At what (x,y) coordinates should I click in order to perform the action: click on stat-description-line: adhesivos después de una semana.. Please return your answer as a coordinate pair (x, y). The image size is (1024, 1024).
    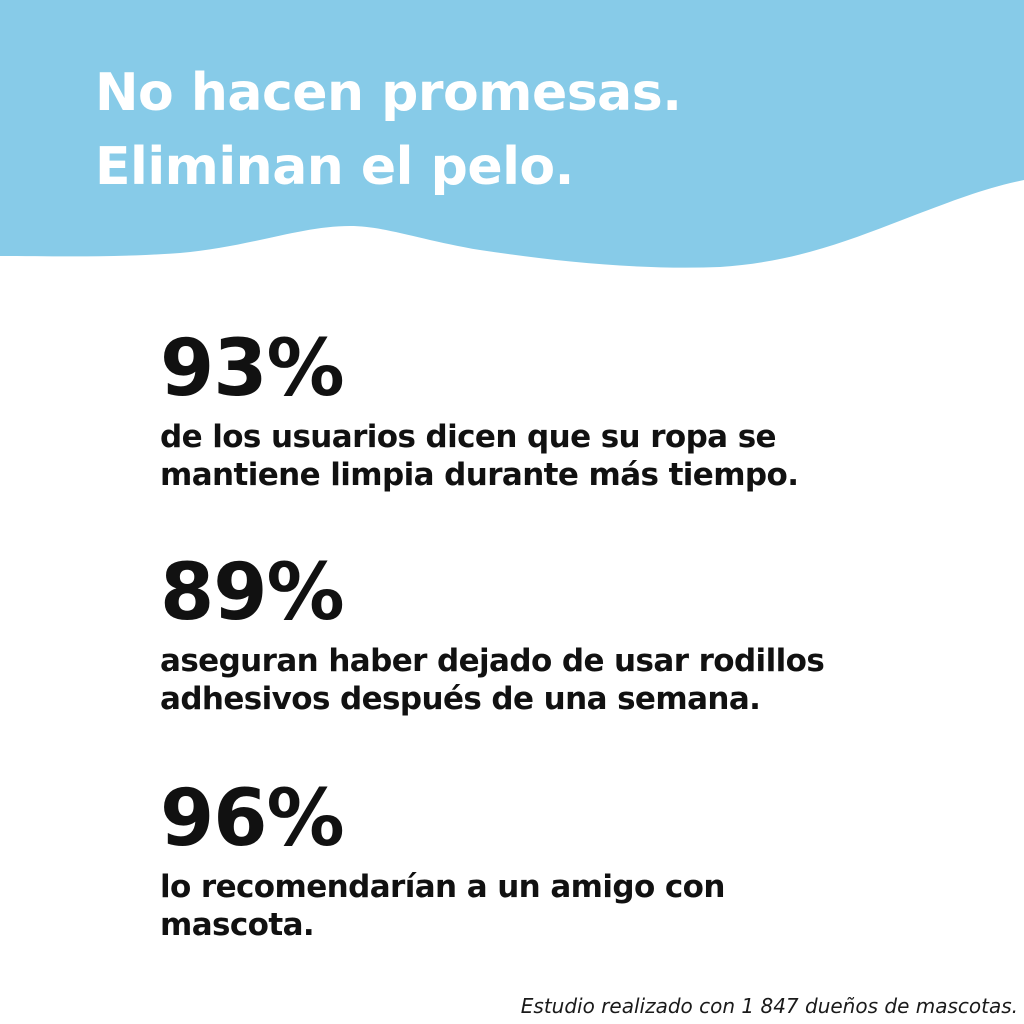
    Looking at the image, I should click on (460, 699).